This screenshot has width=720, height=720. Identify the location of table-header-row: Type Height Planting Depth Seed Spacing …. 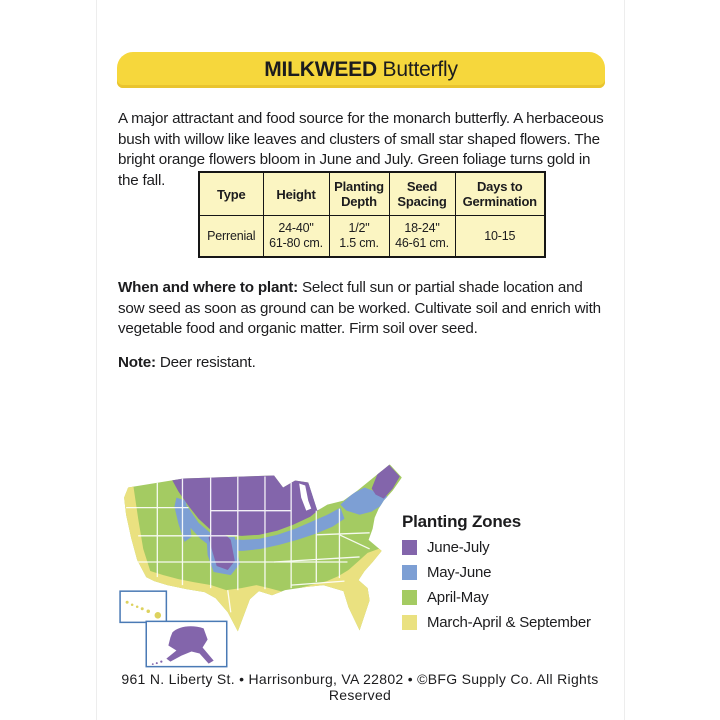
(372, 193).